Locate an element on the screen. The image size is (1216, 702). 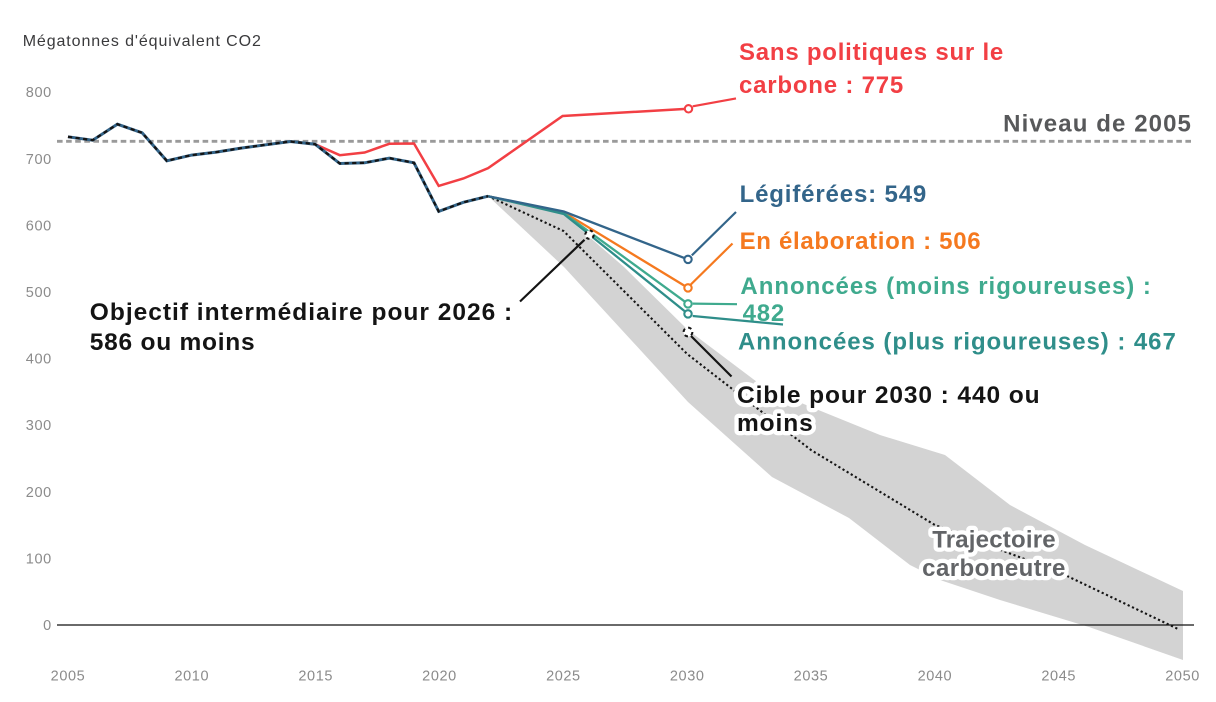
svg-text: 400 is located at coordinates (39, 360).